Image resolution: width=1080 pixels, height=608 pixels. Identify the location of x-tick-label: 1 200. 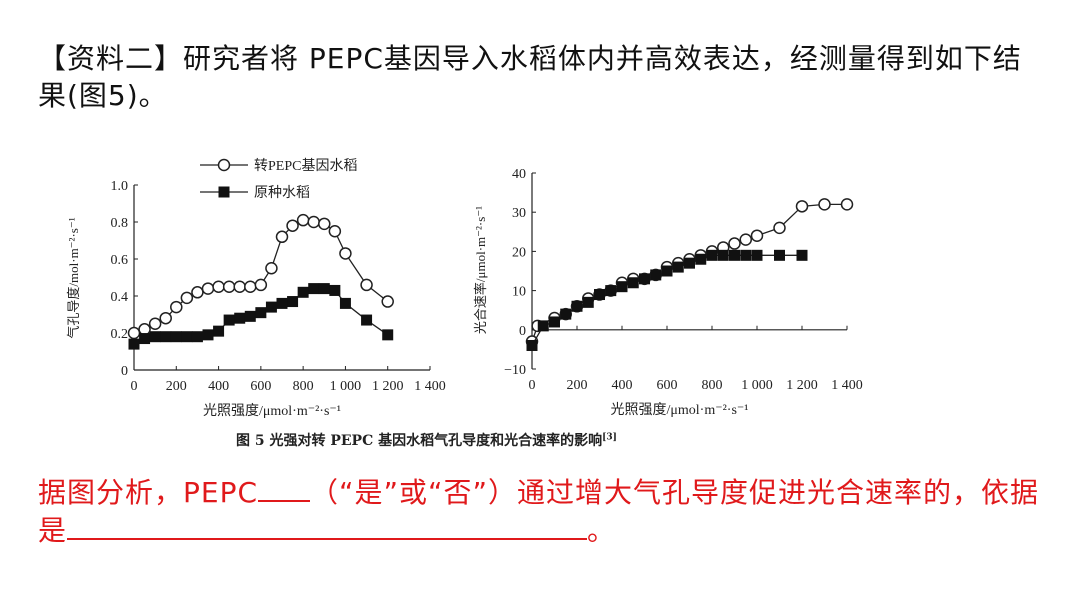
(802, 385).